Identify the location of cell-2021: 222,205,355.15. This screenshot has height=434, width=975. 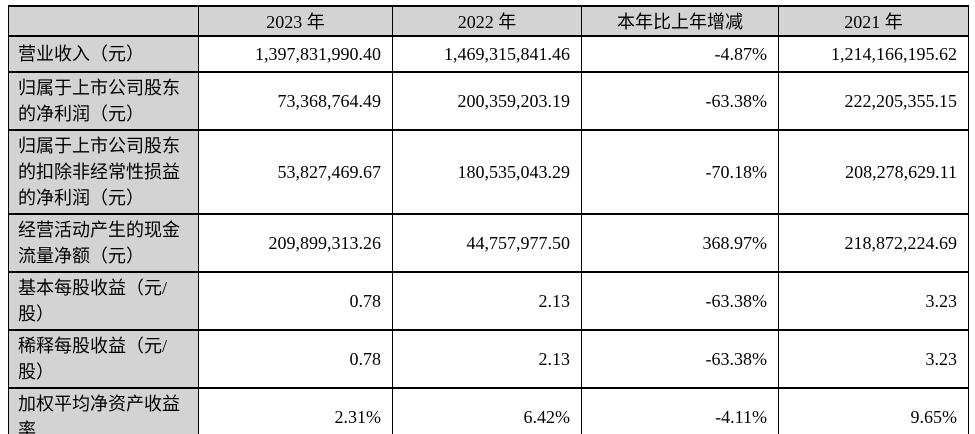
(873, 101).